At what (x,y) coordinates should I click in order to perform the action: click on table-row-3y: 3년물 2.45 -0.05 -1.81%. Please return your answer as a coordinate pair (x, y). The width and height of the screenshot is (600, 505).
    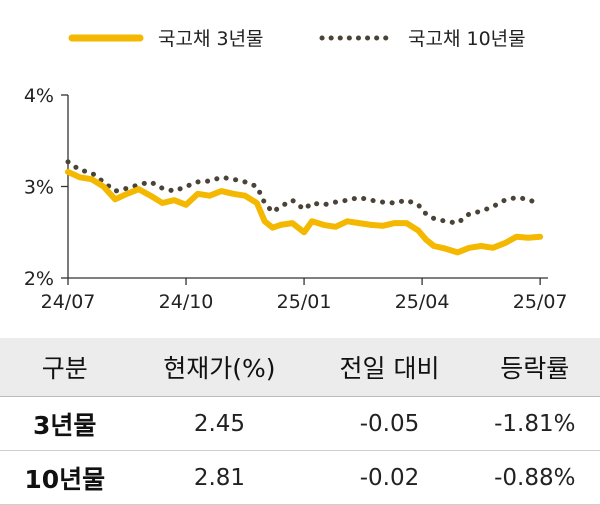
    Looking at the image, I should click on (300, 423).